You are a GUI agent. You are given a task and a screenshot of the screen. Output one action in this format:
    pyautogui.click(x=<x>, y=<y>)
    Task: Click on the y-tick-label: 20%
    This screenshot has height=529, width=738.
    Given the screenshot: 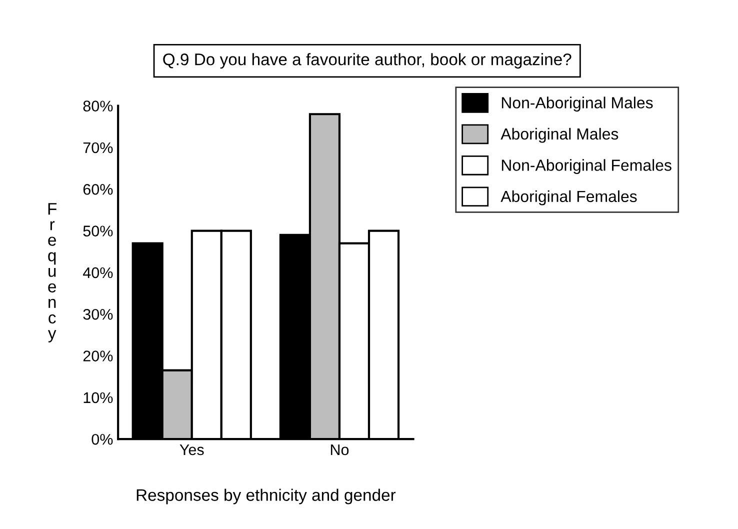 What is the action you would take?
    pyautogui.click(x=98, y=356)
    